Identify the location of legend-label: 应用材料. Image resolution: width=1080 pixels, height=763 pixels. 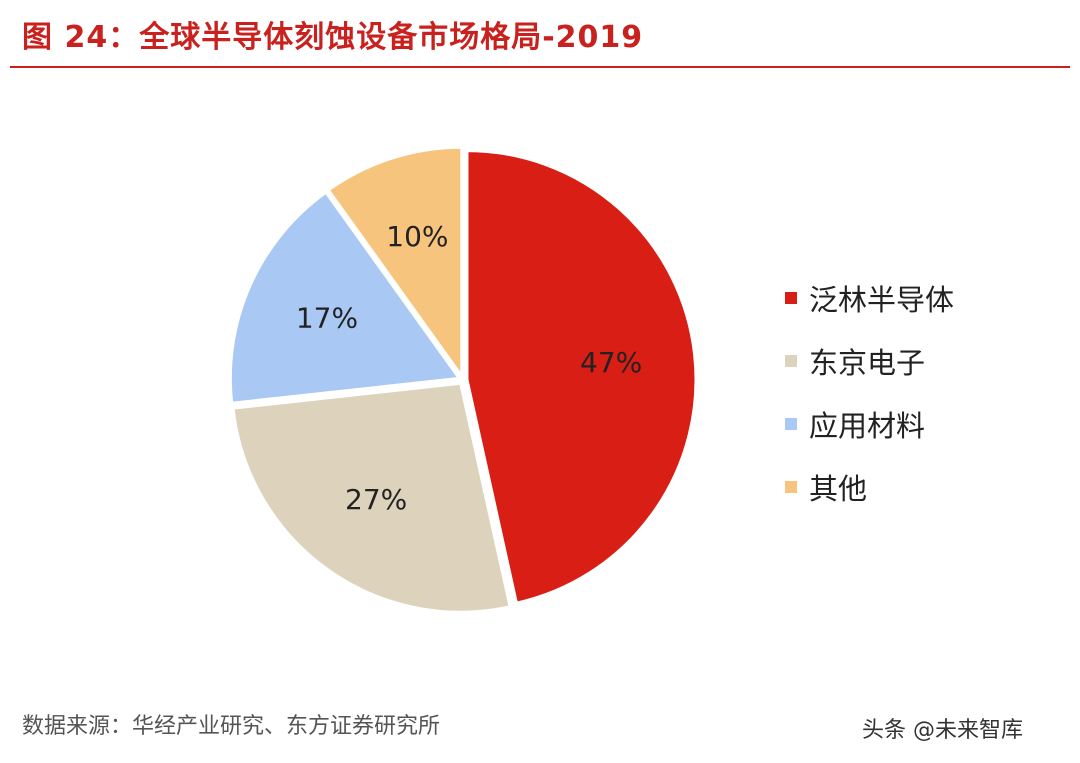
(867, 425).